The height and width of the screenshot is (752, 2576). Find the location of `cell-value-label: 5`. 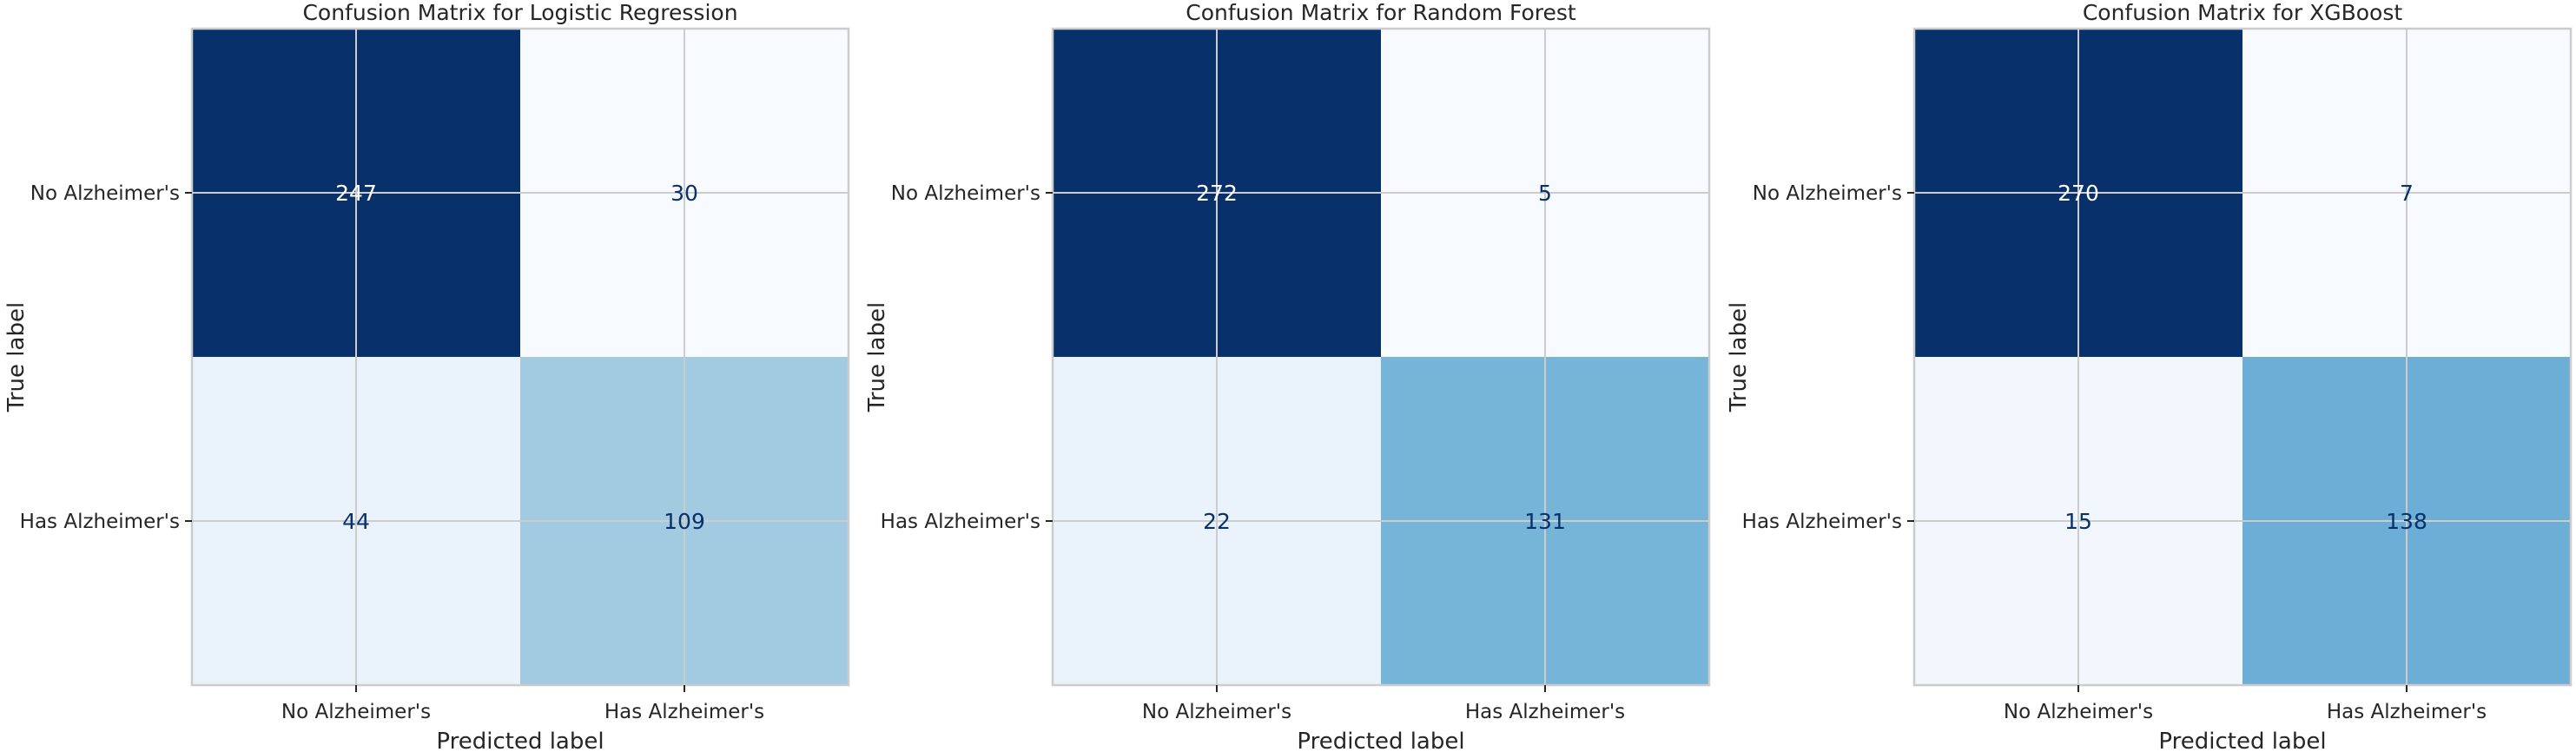

cell-value-label: 5 is located at coordinates (1545, 193).